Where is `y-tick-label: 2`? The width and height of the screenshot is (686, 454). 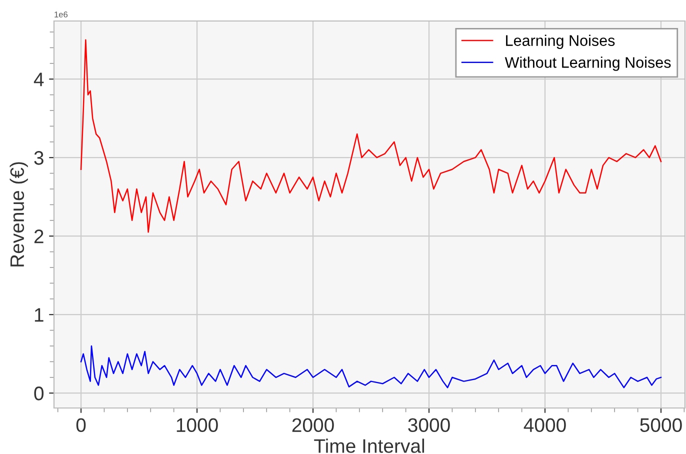
y-tick-label: 2 is located at coordinates (39, 237).